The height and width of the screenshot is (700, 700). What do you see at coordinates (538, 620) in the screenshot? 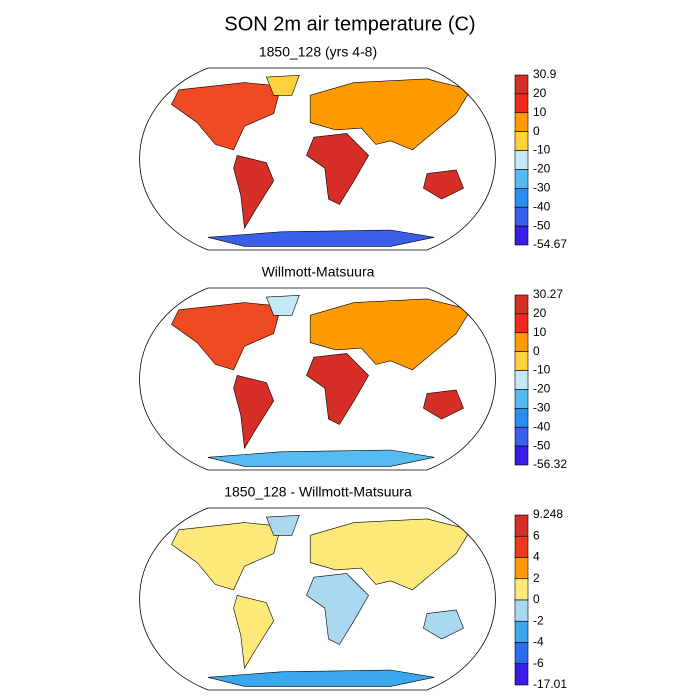
I see `colorbar-label: -2` at bounding box center [538, 620].